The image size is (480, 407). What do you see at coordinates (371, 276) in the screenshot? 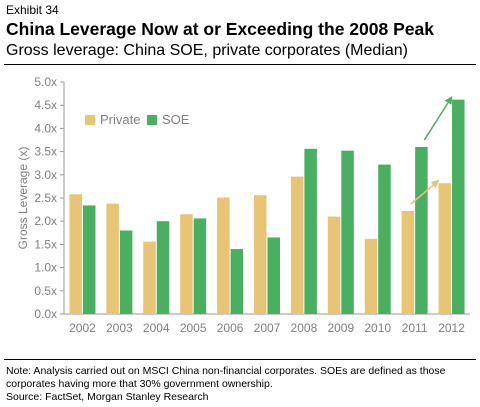
I see `bar-private-2010` at bounding box center [371, 276].